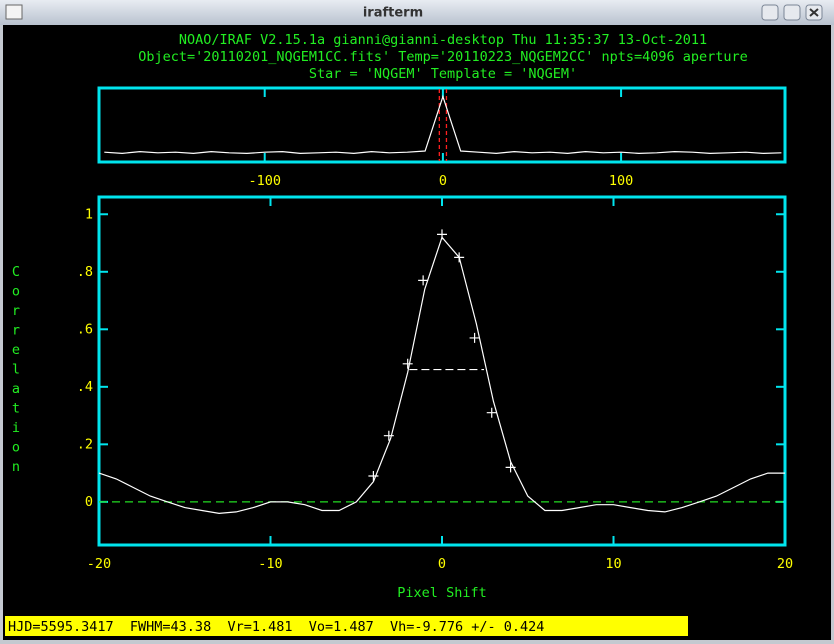 Image resolution: width=834 pixels, height=644 pixels. Describe the element at coordinates (14, 12) in the screenshot. I see `window-menu-icon` at that location.